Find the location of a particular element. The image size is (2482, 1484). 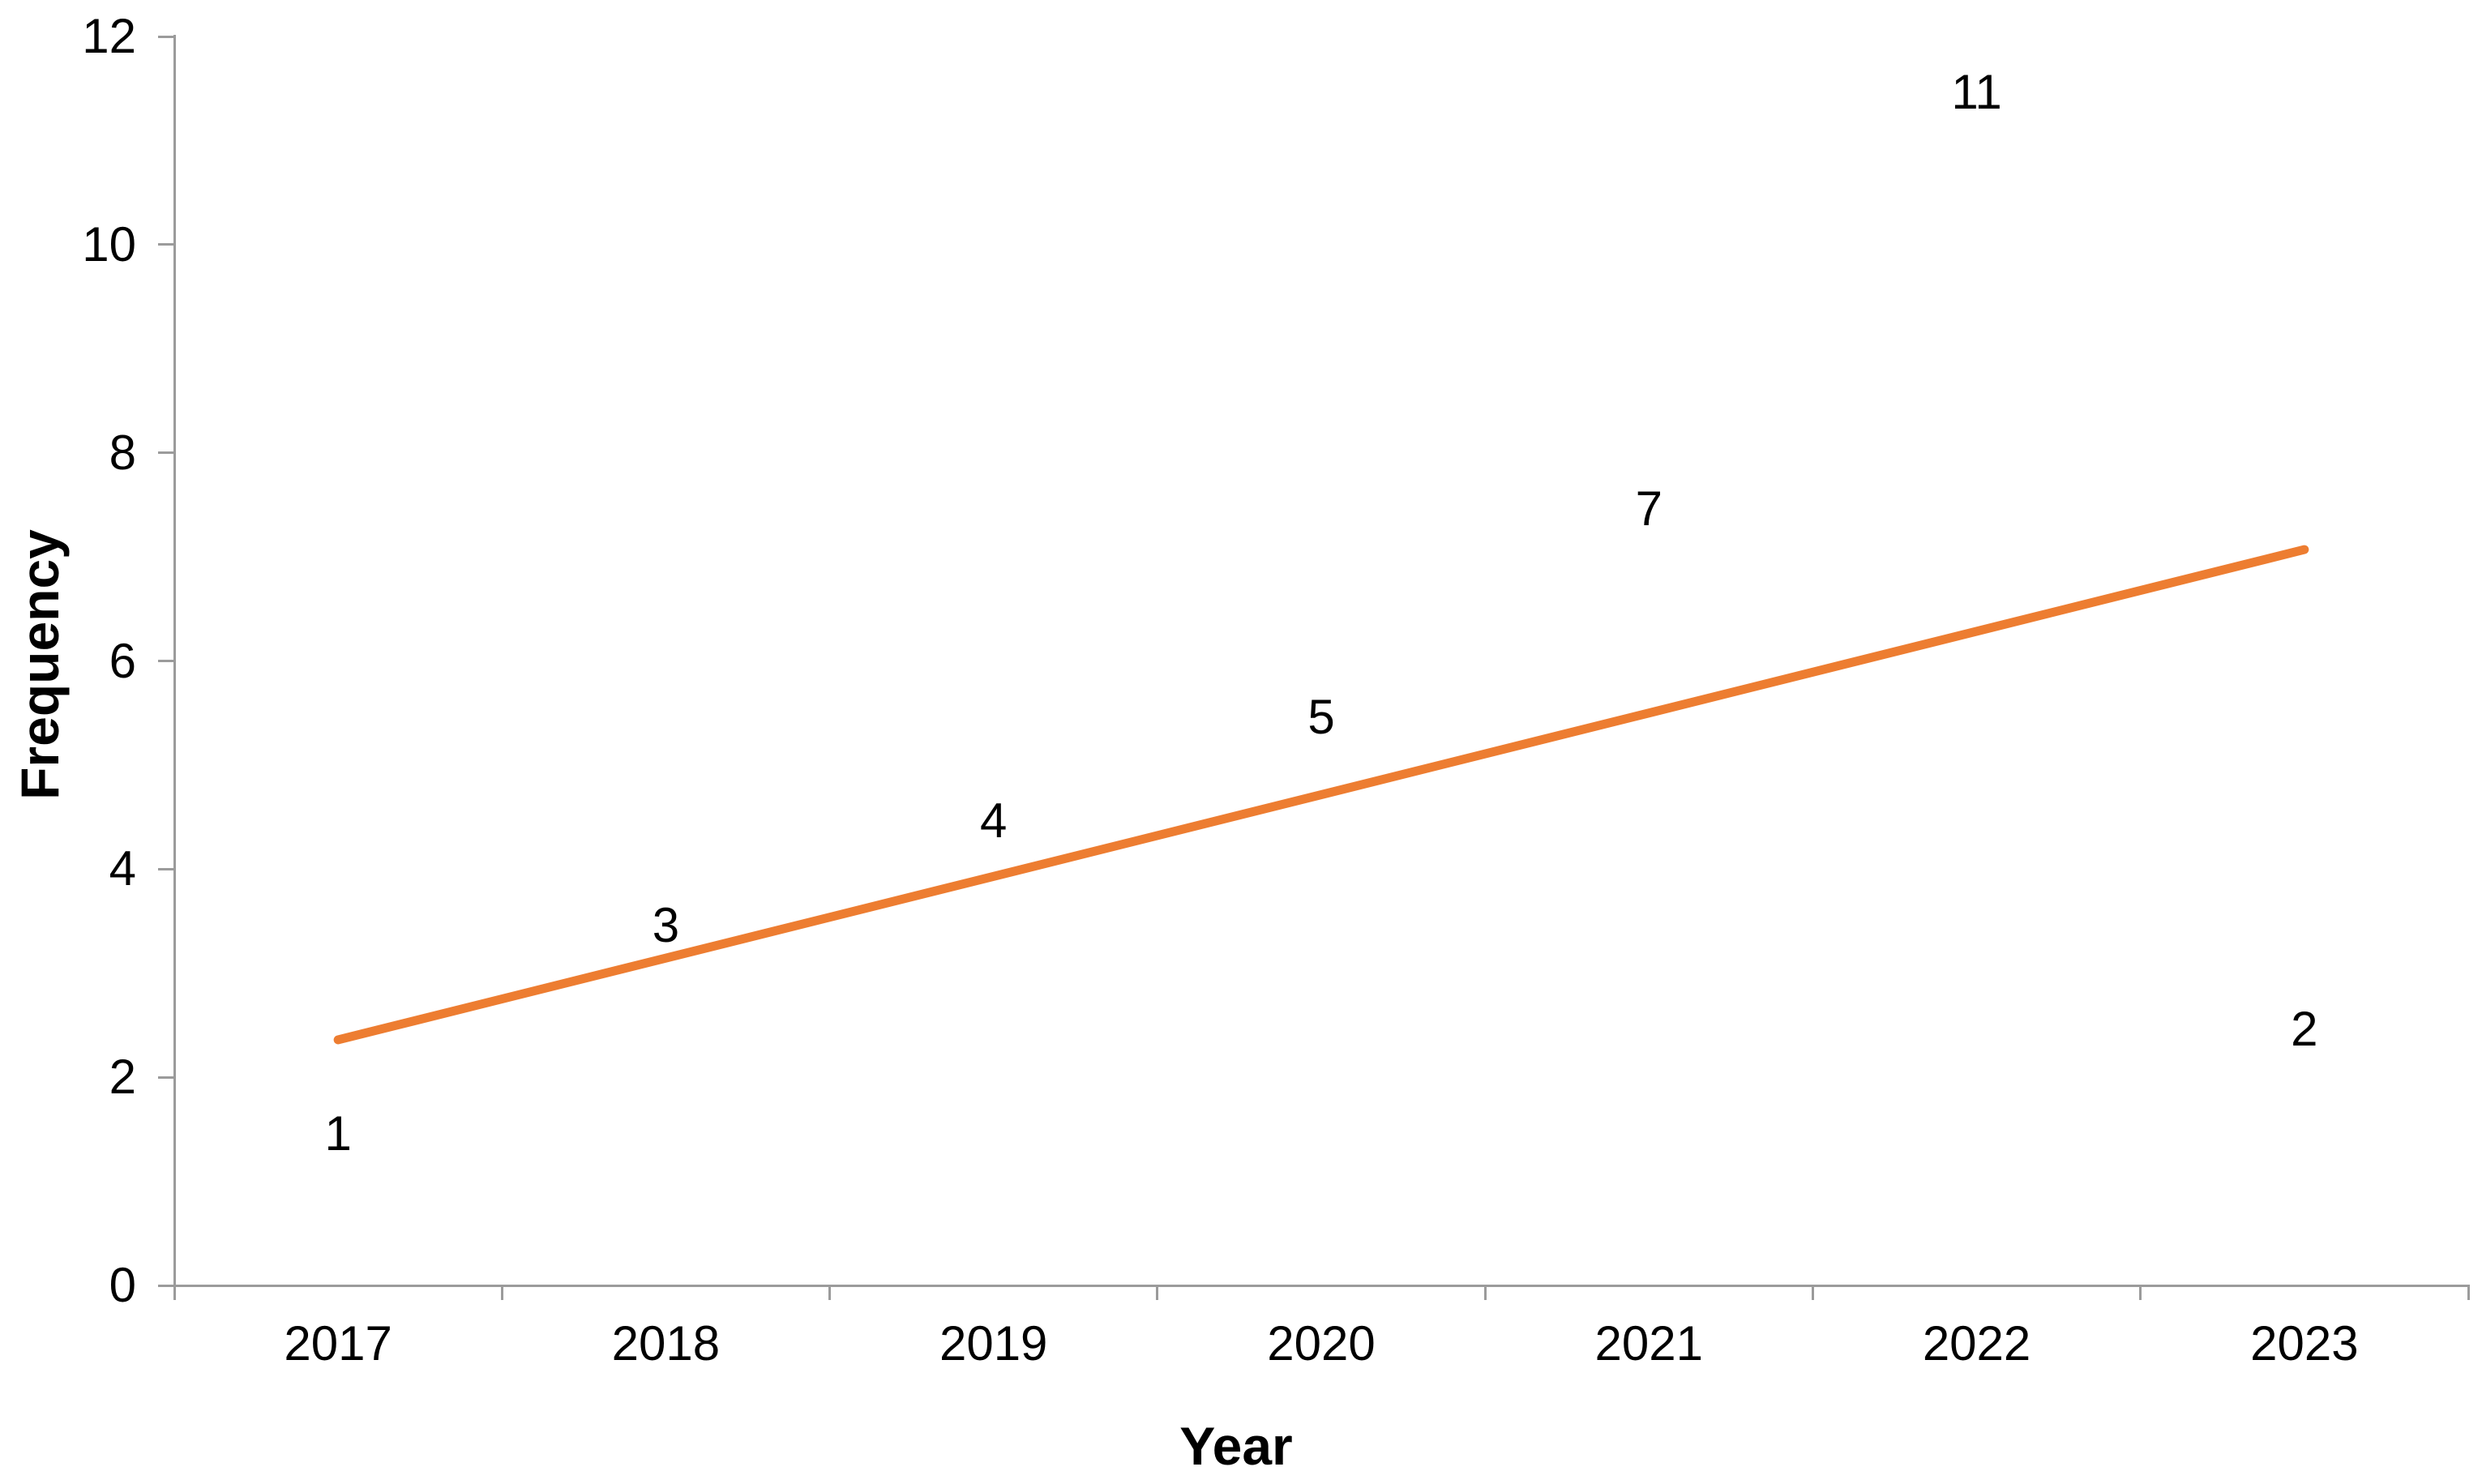

x-axis-title: Year is located at coordinates (1236, 1446).